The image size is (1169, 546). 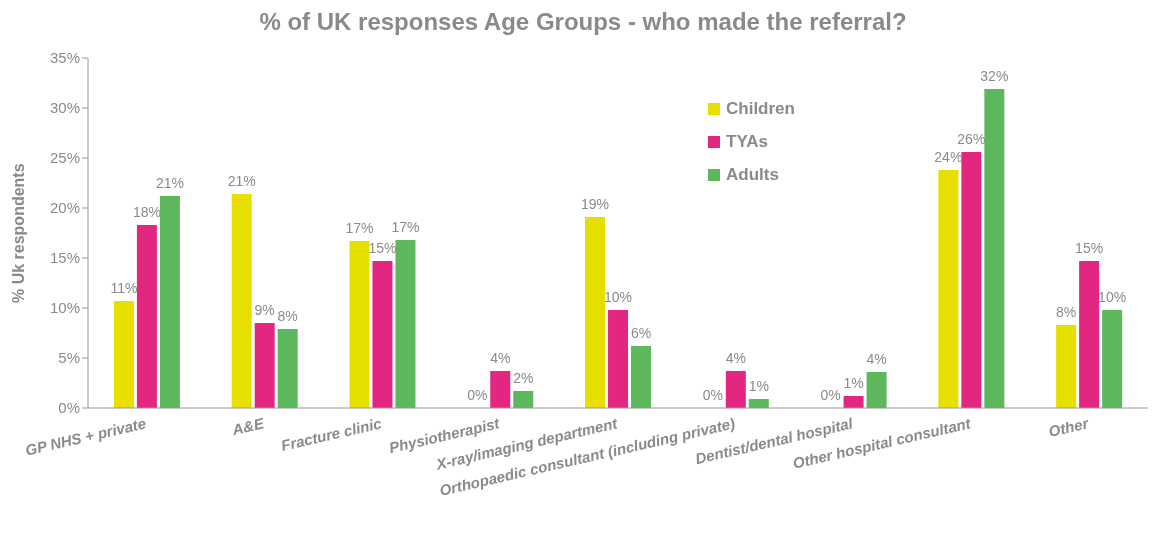 I want to click on legend-label: Adults, so click(x=752, y=174).